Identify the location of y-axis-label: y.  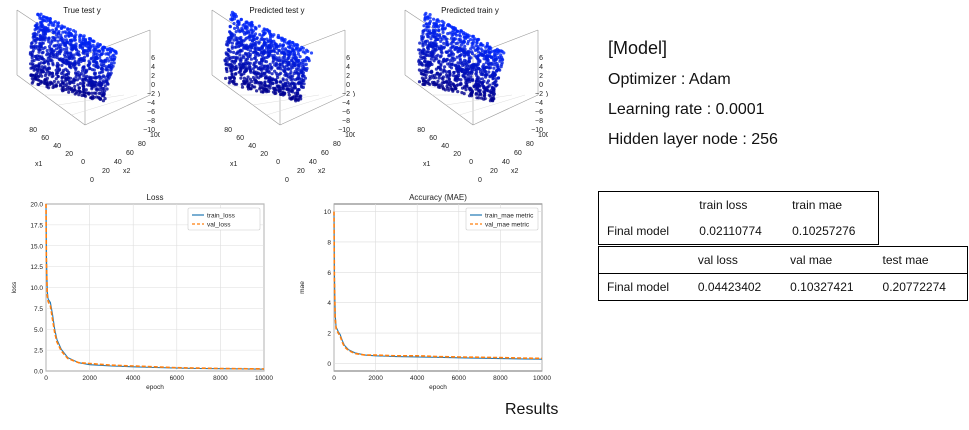
(354, 93).